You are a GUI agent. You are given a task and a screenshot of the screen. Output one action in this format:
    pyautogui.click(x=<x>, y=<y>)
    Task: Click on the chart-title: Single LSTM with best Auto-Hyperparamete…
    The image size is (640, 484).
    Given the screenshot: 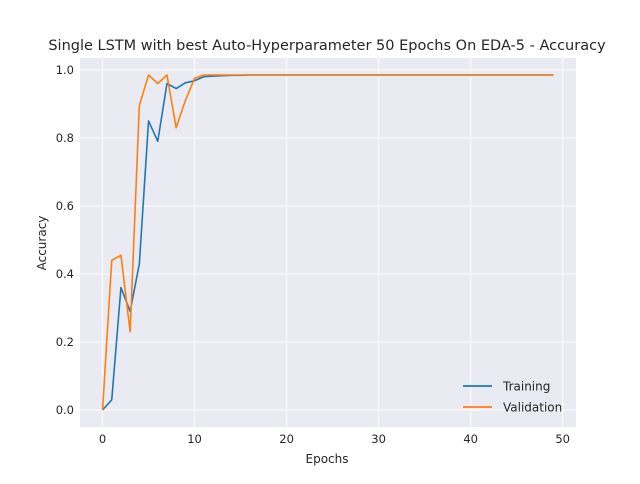 What is the action you would take?
    pyautogui.click(x=327, y=46)
    